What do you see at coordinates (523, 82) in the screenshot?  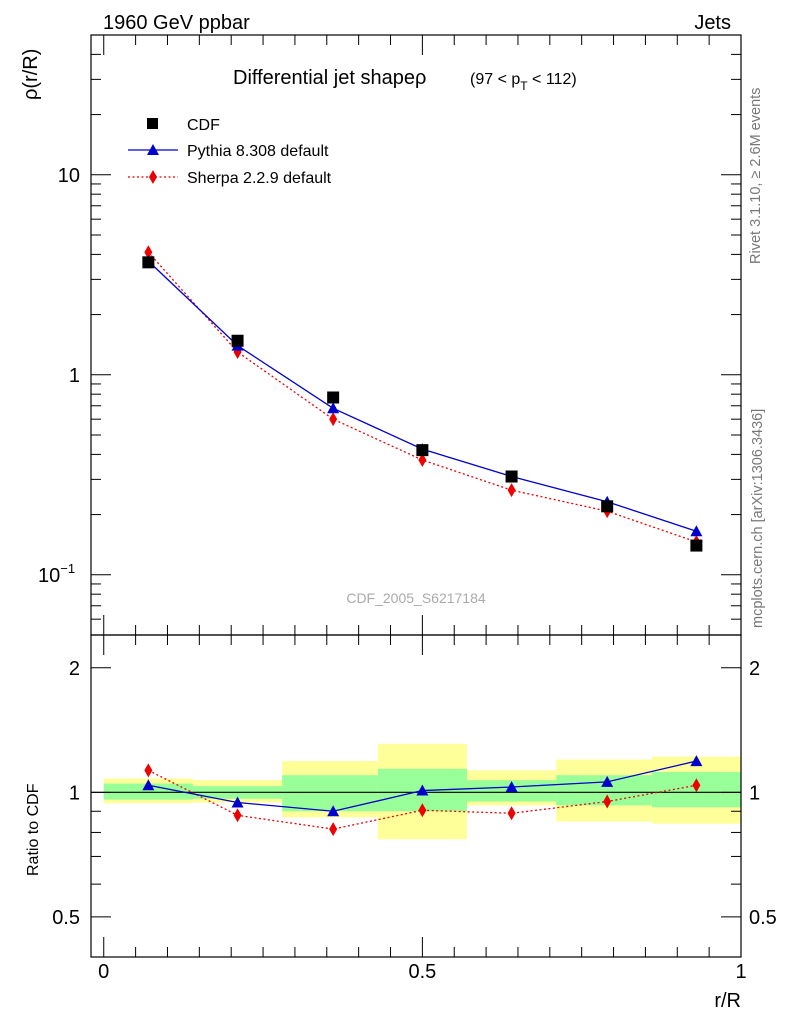 I see `chart-title-range: (97 < pT < 112)` at bounding box center [523, 82].